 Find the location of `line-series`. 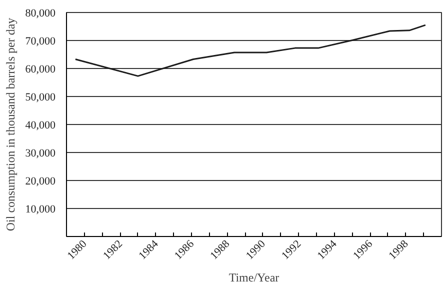

line-series is located at coordinates (250, 50).